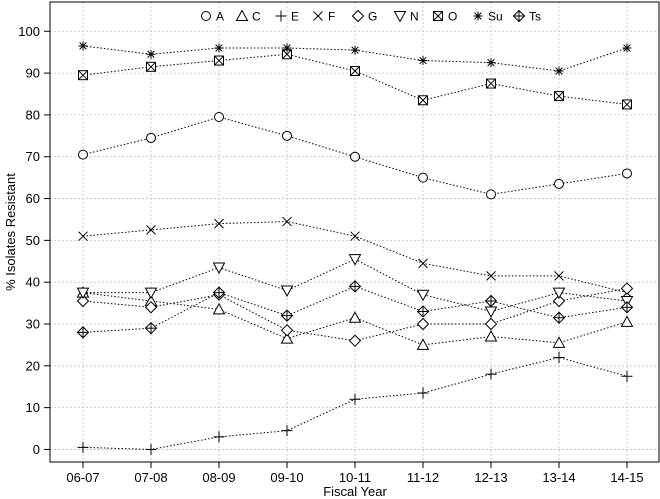  I want to click on x-tick-label: 10-11, so click(355, 477).